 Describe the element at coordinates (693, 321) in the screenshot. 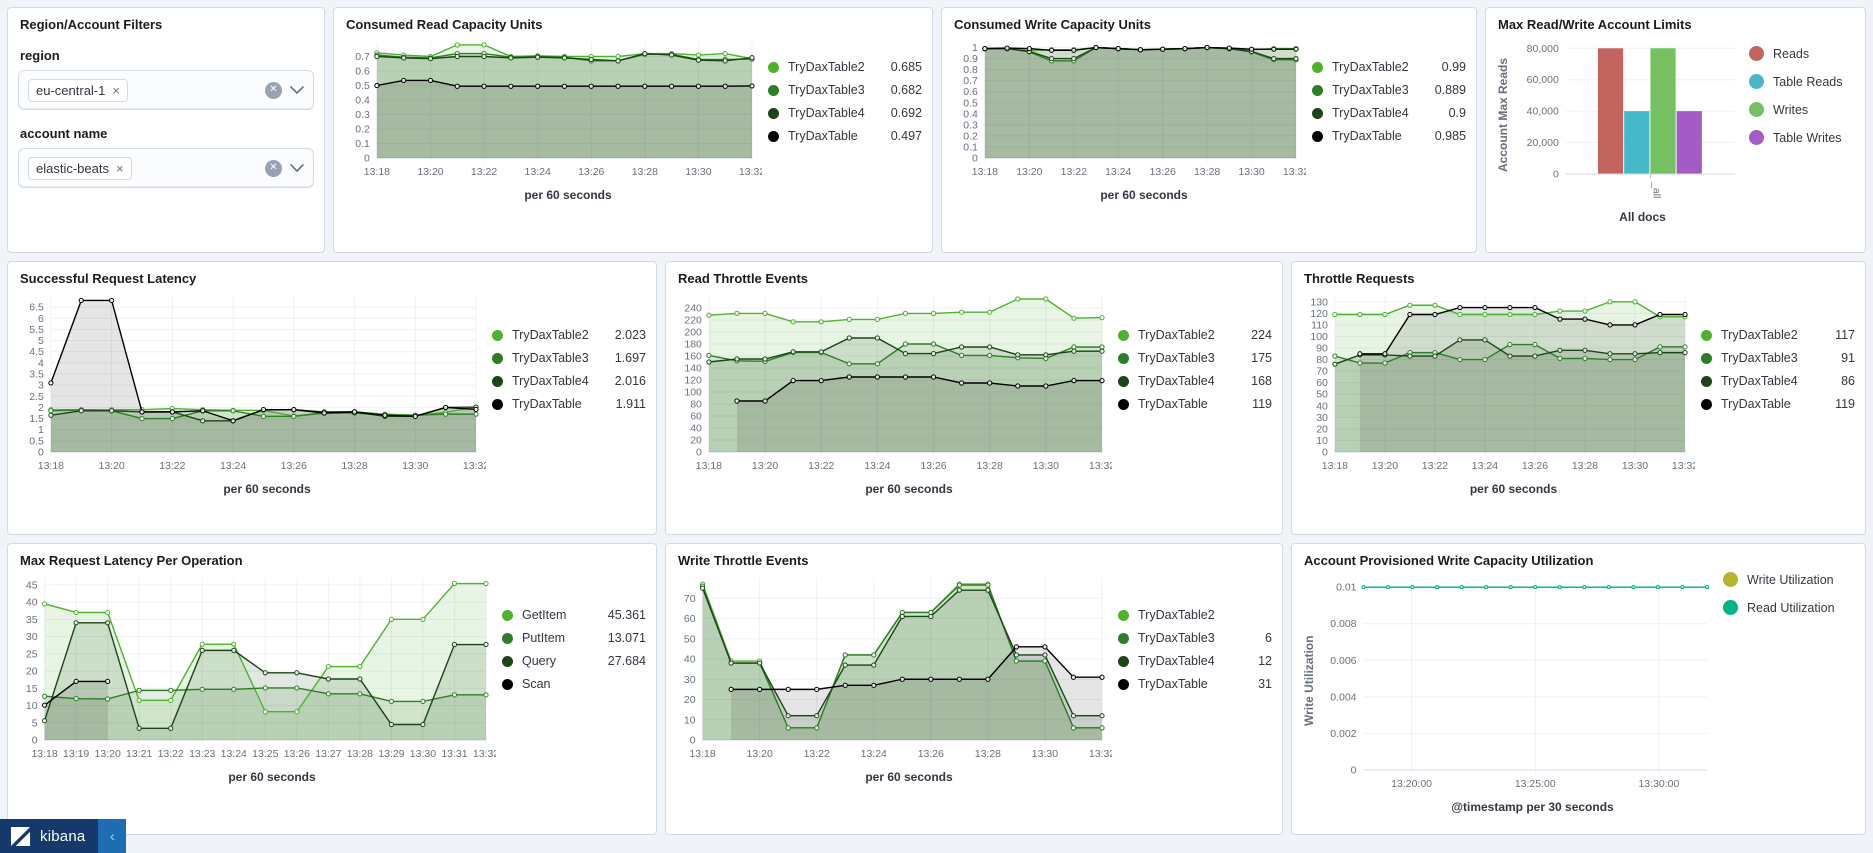

I see `svg-text: 220` at that location.